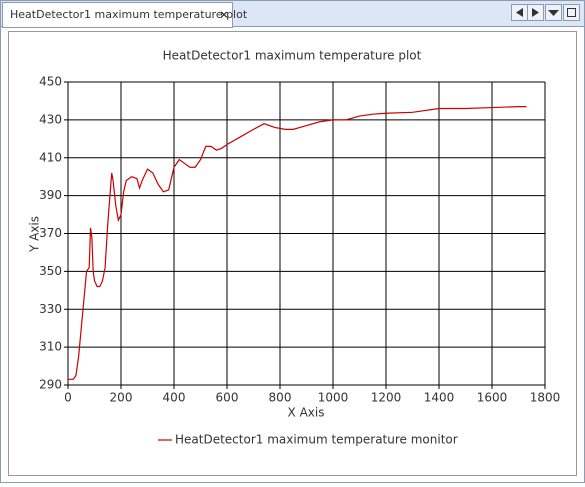  What do you see at coordinates (121, 398) in the screenshot?
I see `x-tick-label: 200` at bounding box center [121, 398].